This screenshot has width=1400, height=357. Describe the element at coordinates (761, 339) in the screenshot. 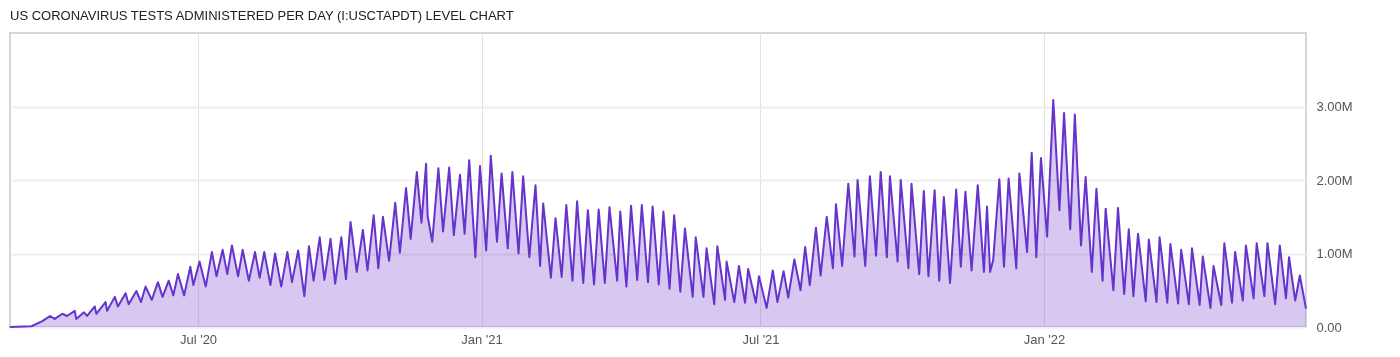

I see `x-tick-label: Jul '21` at that location.